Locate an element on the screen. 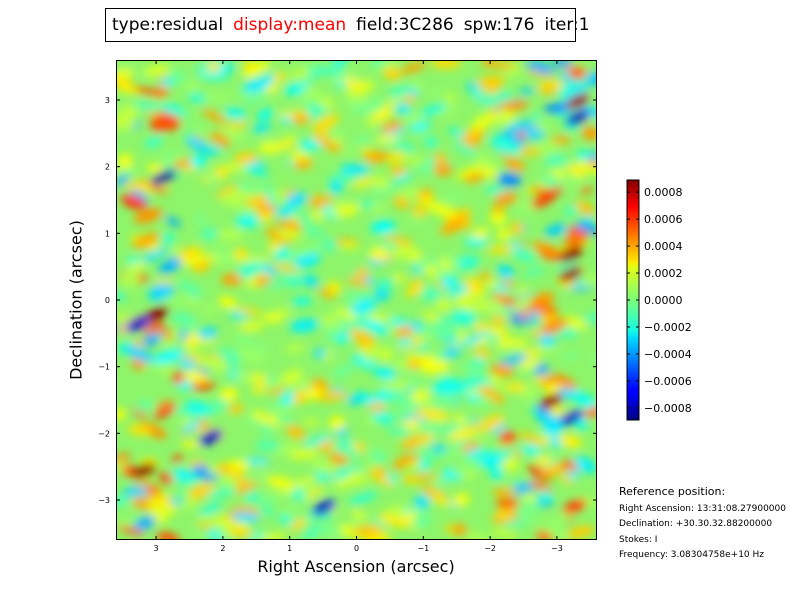  x-tick-label: −3 is located at coordinates (557, 548).